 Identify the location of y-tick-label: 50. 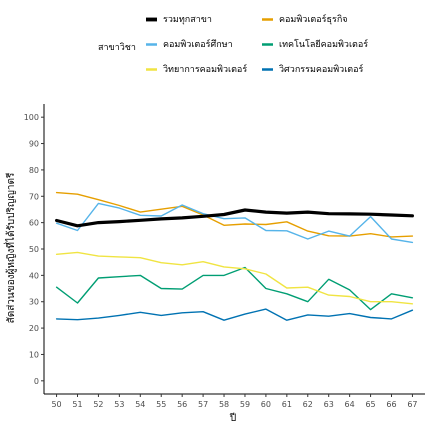
(34, 249).